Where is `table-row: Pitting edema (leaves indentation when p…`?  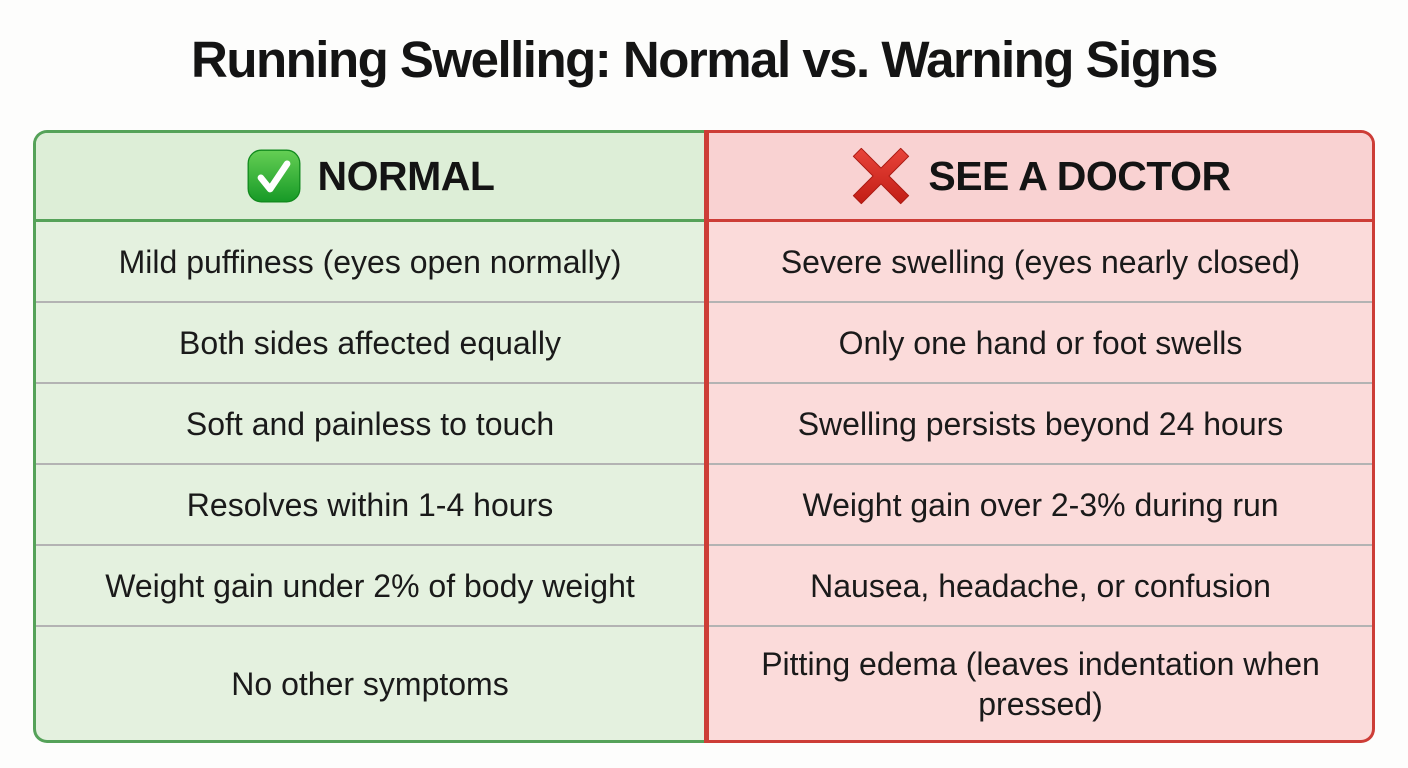 table-row: Pitting edema (leaves indentation when p… is located at coordinates (1040, 683).